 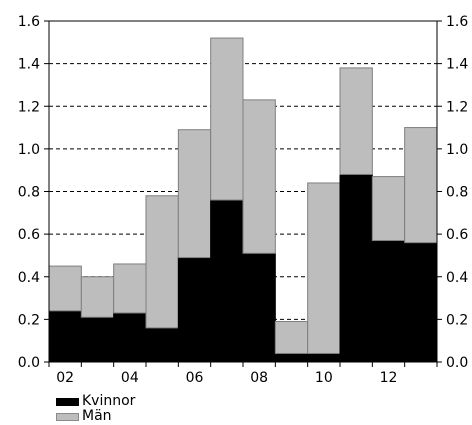 I want to click on y-tick-label-right: 1.2, so click(x=457, y=107).